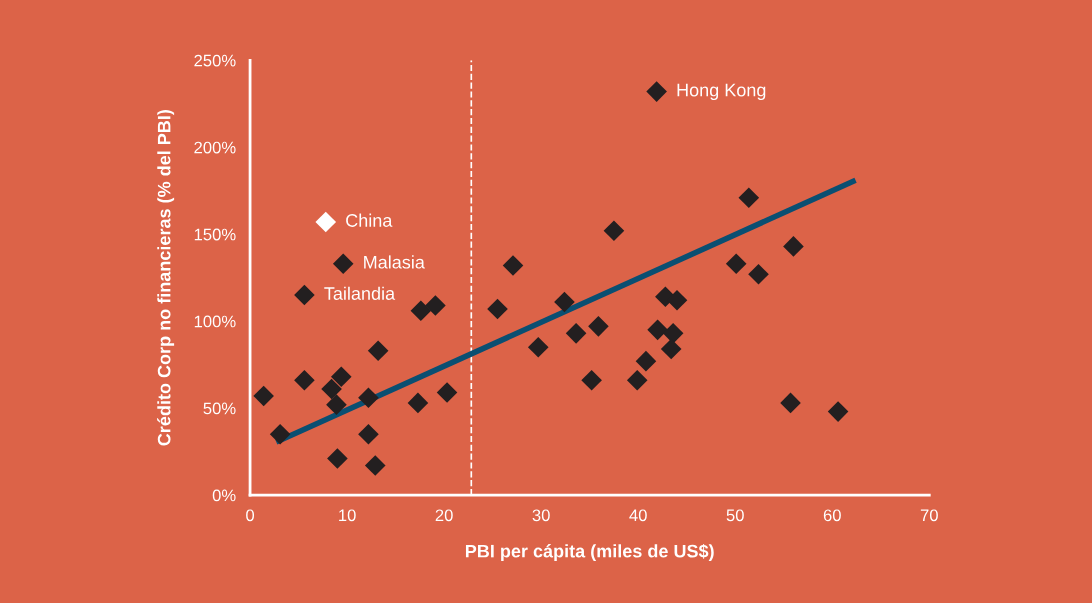 The width and height of the screenshot is (1092, 603). I want to click on y-tick-label: 150%, so click(215, 234).